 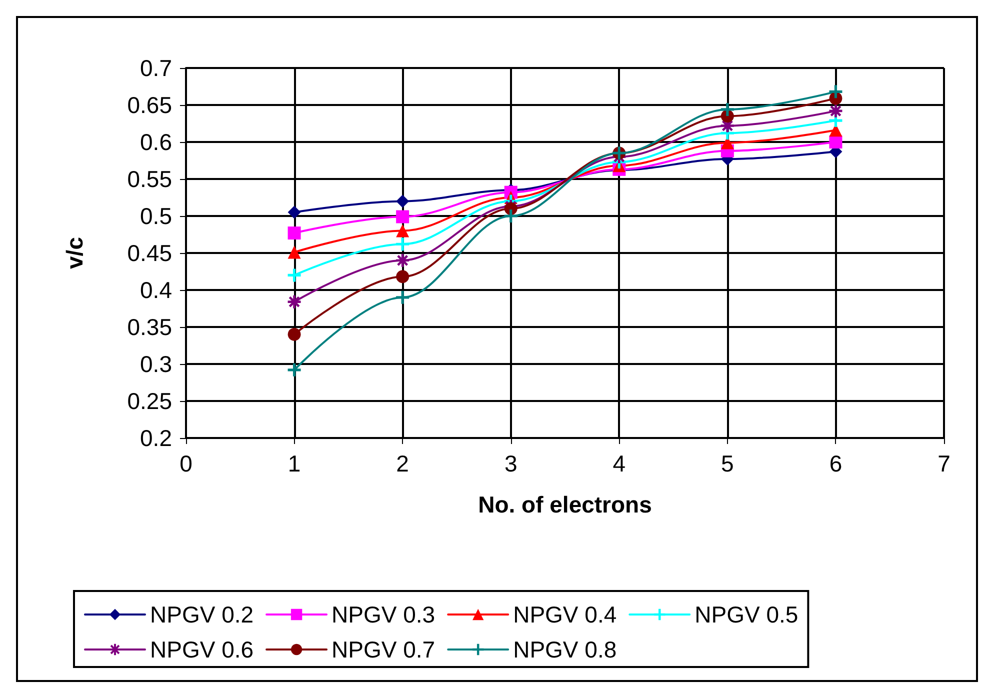 I want to click on x-tick-label: 2, so click(x=402, y=463).